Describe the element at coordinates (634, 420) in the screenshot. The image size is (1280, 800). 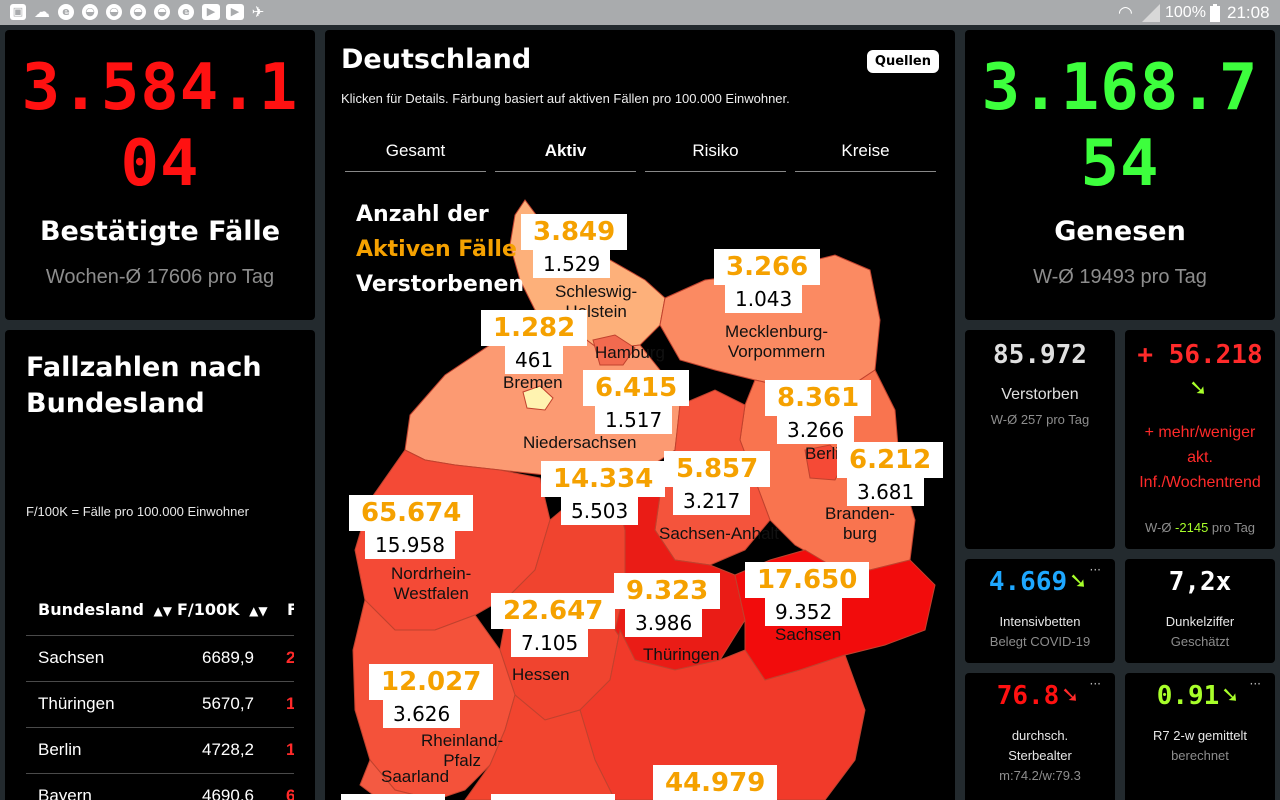
I see `label-deaths-niedersachsen: 1.517` at that location.